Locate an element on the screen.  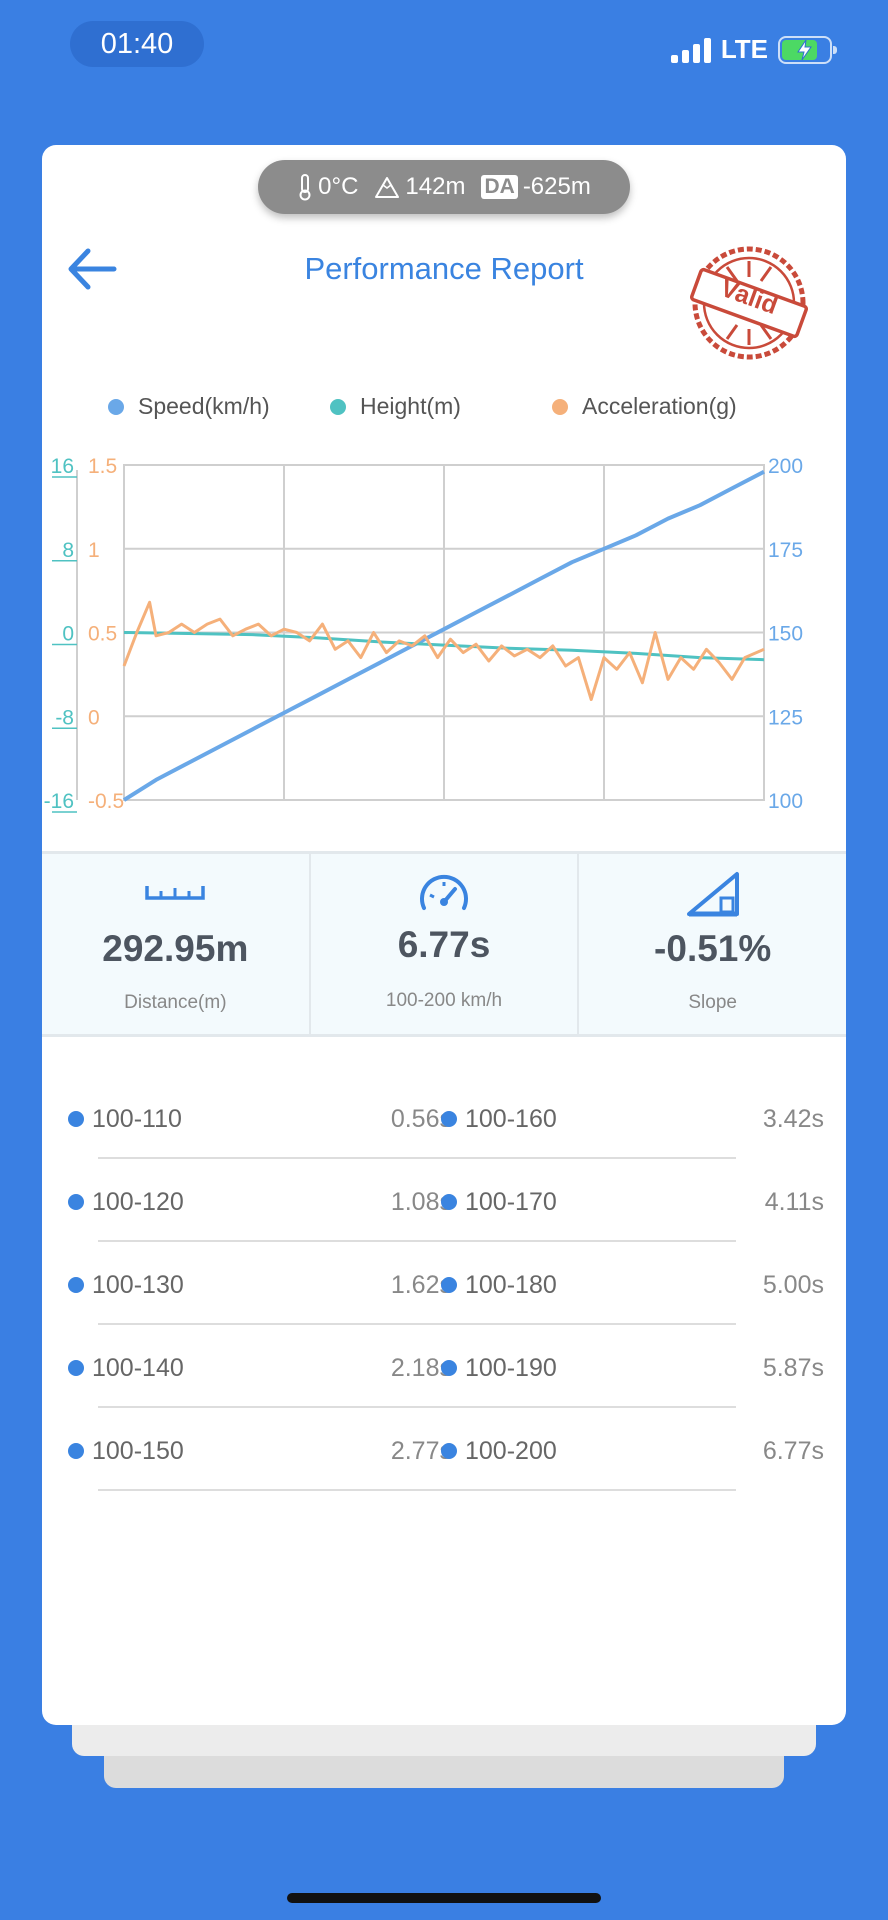
legend-height: Height(m) is located at coordinates (395, 406).